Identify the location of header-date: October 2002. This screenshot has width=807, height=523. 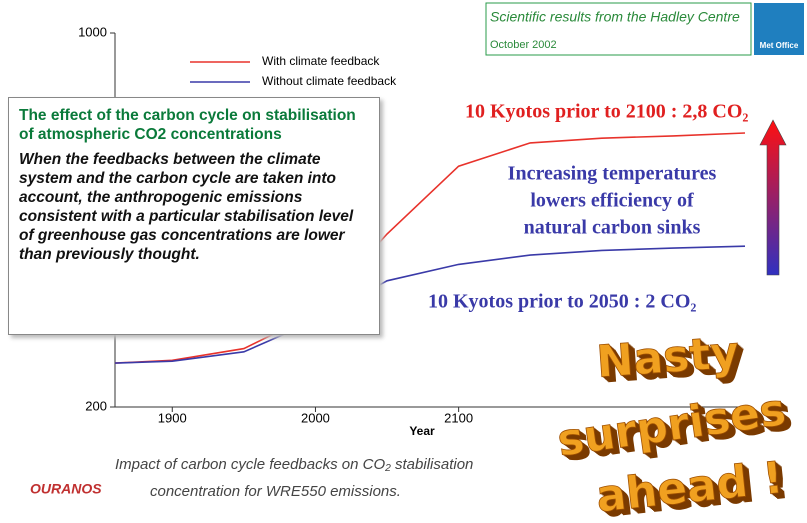
(523, 45).